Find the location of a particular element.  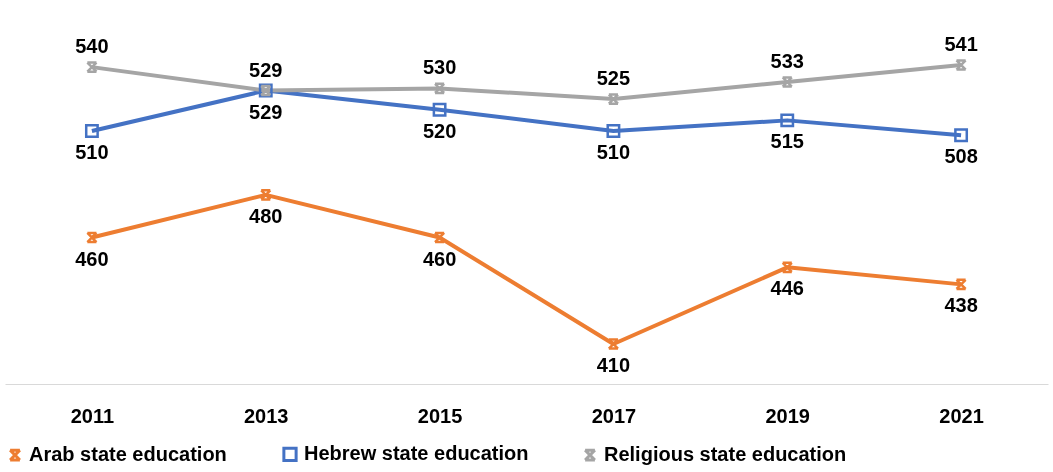

data-label: 438 is located at coordinates (961, 305).